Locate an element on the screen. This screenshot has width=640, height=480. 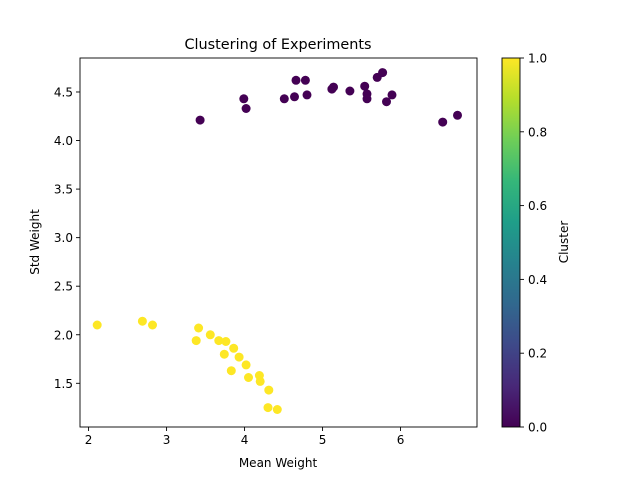
y-tick-label: 3.5 is located at coordinates (63, 190).